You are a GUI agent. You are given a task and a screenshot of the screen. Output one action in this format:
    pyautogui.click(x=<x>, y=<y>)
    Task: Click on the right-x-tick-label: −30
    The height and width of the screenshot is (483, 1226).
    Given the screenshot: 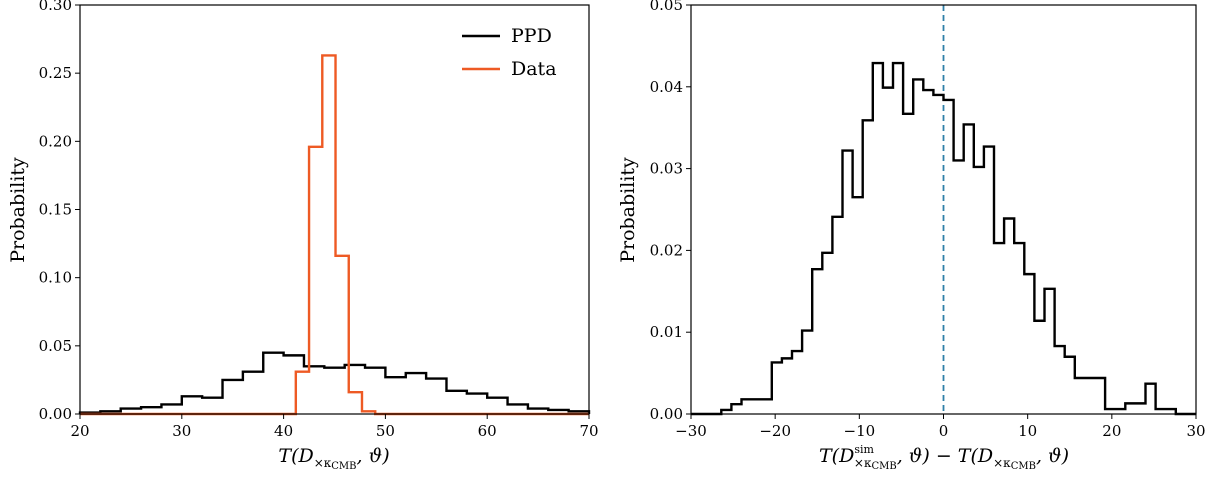 What is the action you would take?
    pyautogui.click(x=691, y=431)
    